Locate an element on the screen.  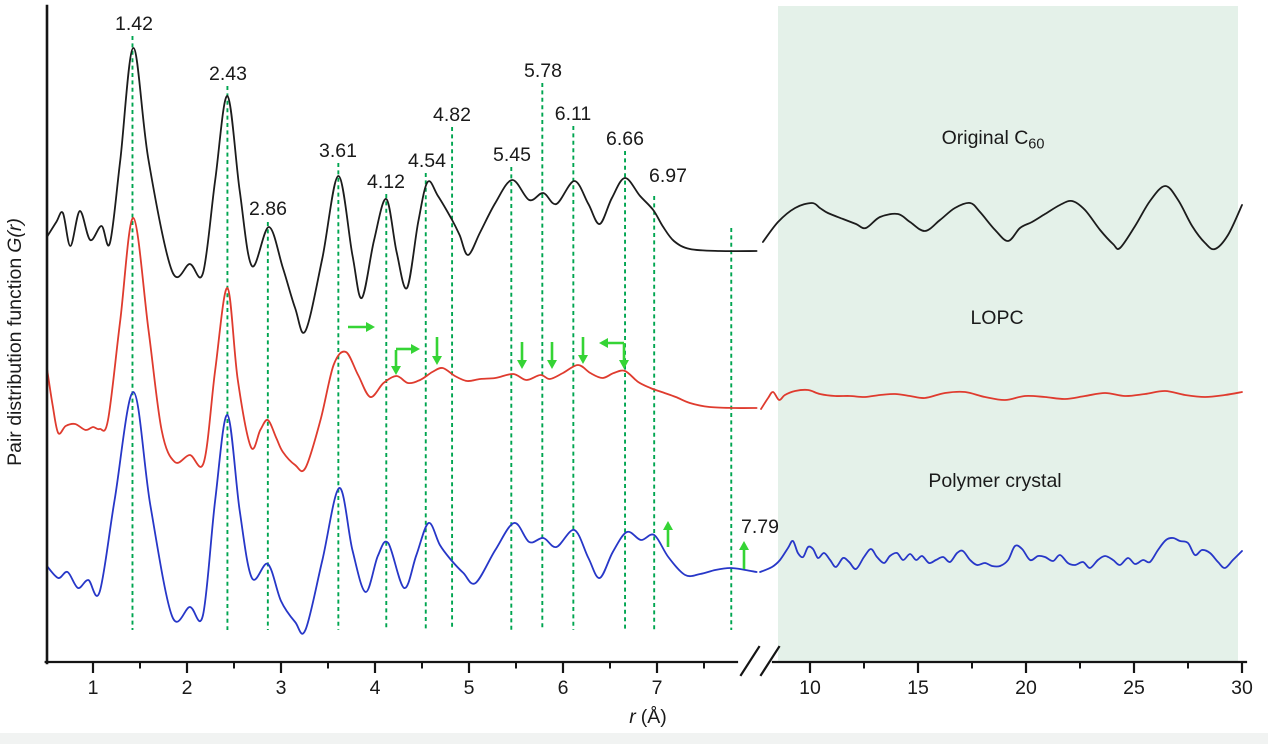
x-tick-label: 2 is located at coordinates (187, 688).